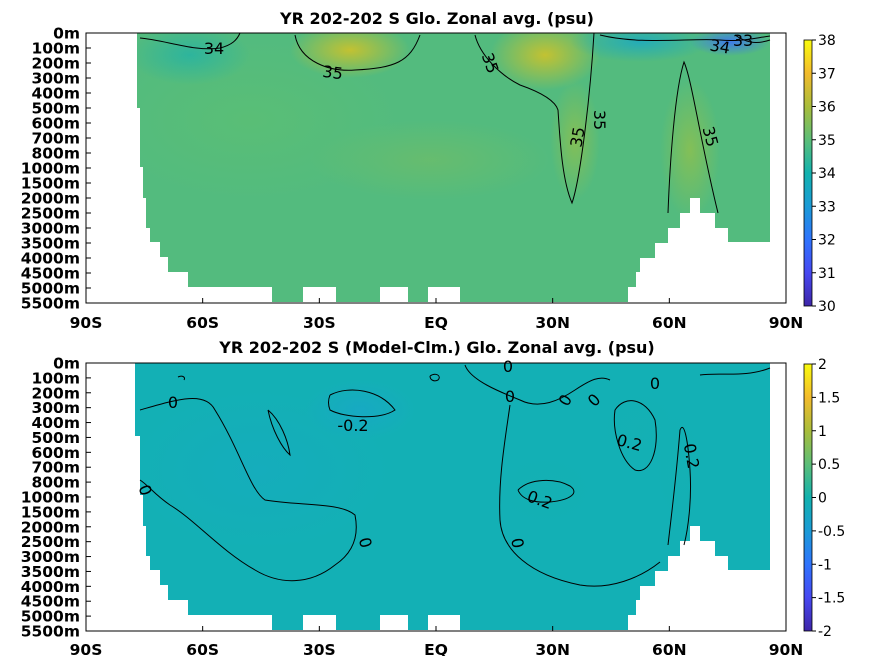  Describe the element at coordinates (825, 565) in the screenshot. I see `colorbar-tick-label: -1` at that location.